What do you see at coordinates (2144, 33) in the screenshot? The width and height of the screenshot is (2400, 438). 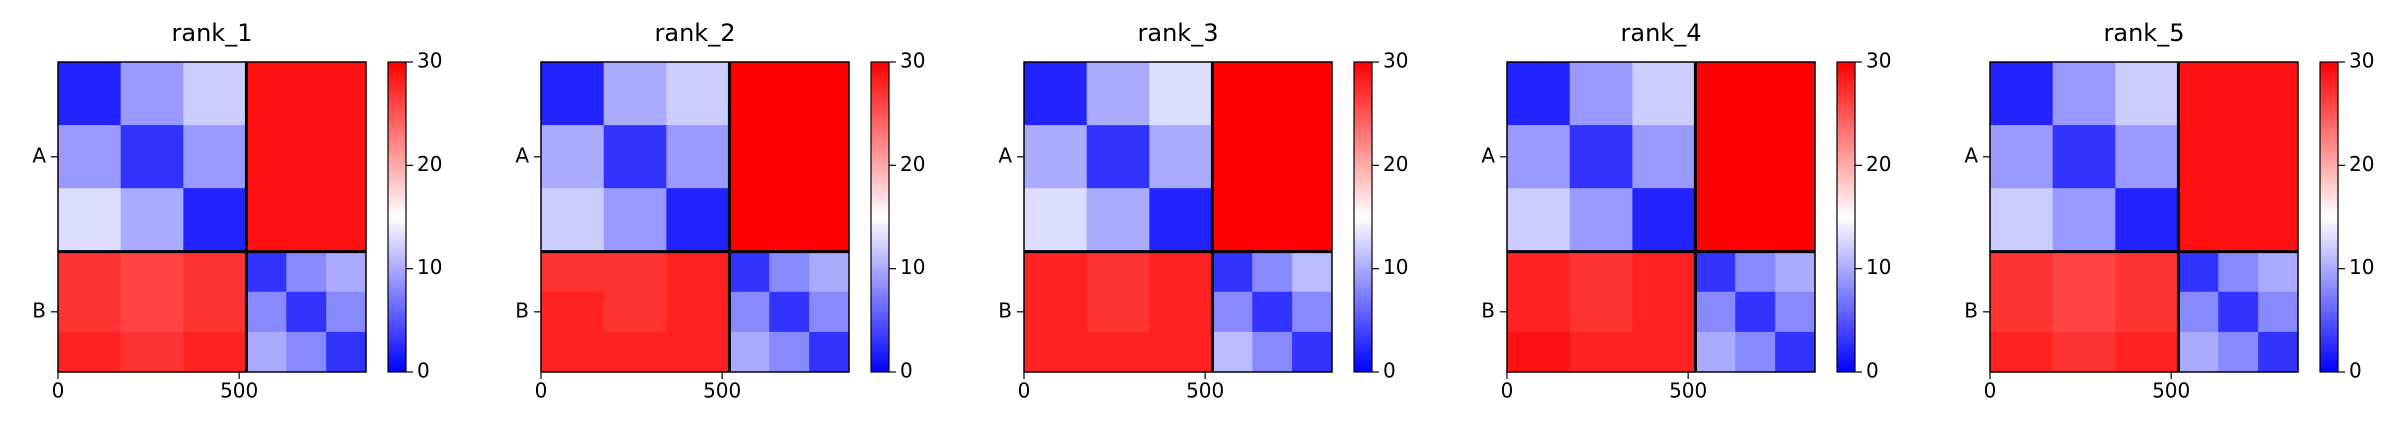 I see `panel-title: rank_5` at bounding box center [2144, 33].